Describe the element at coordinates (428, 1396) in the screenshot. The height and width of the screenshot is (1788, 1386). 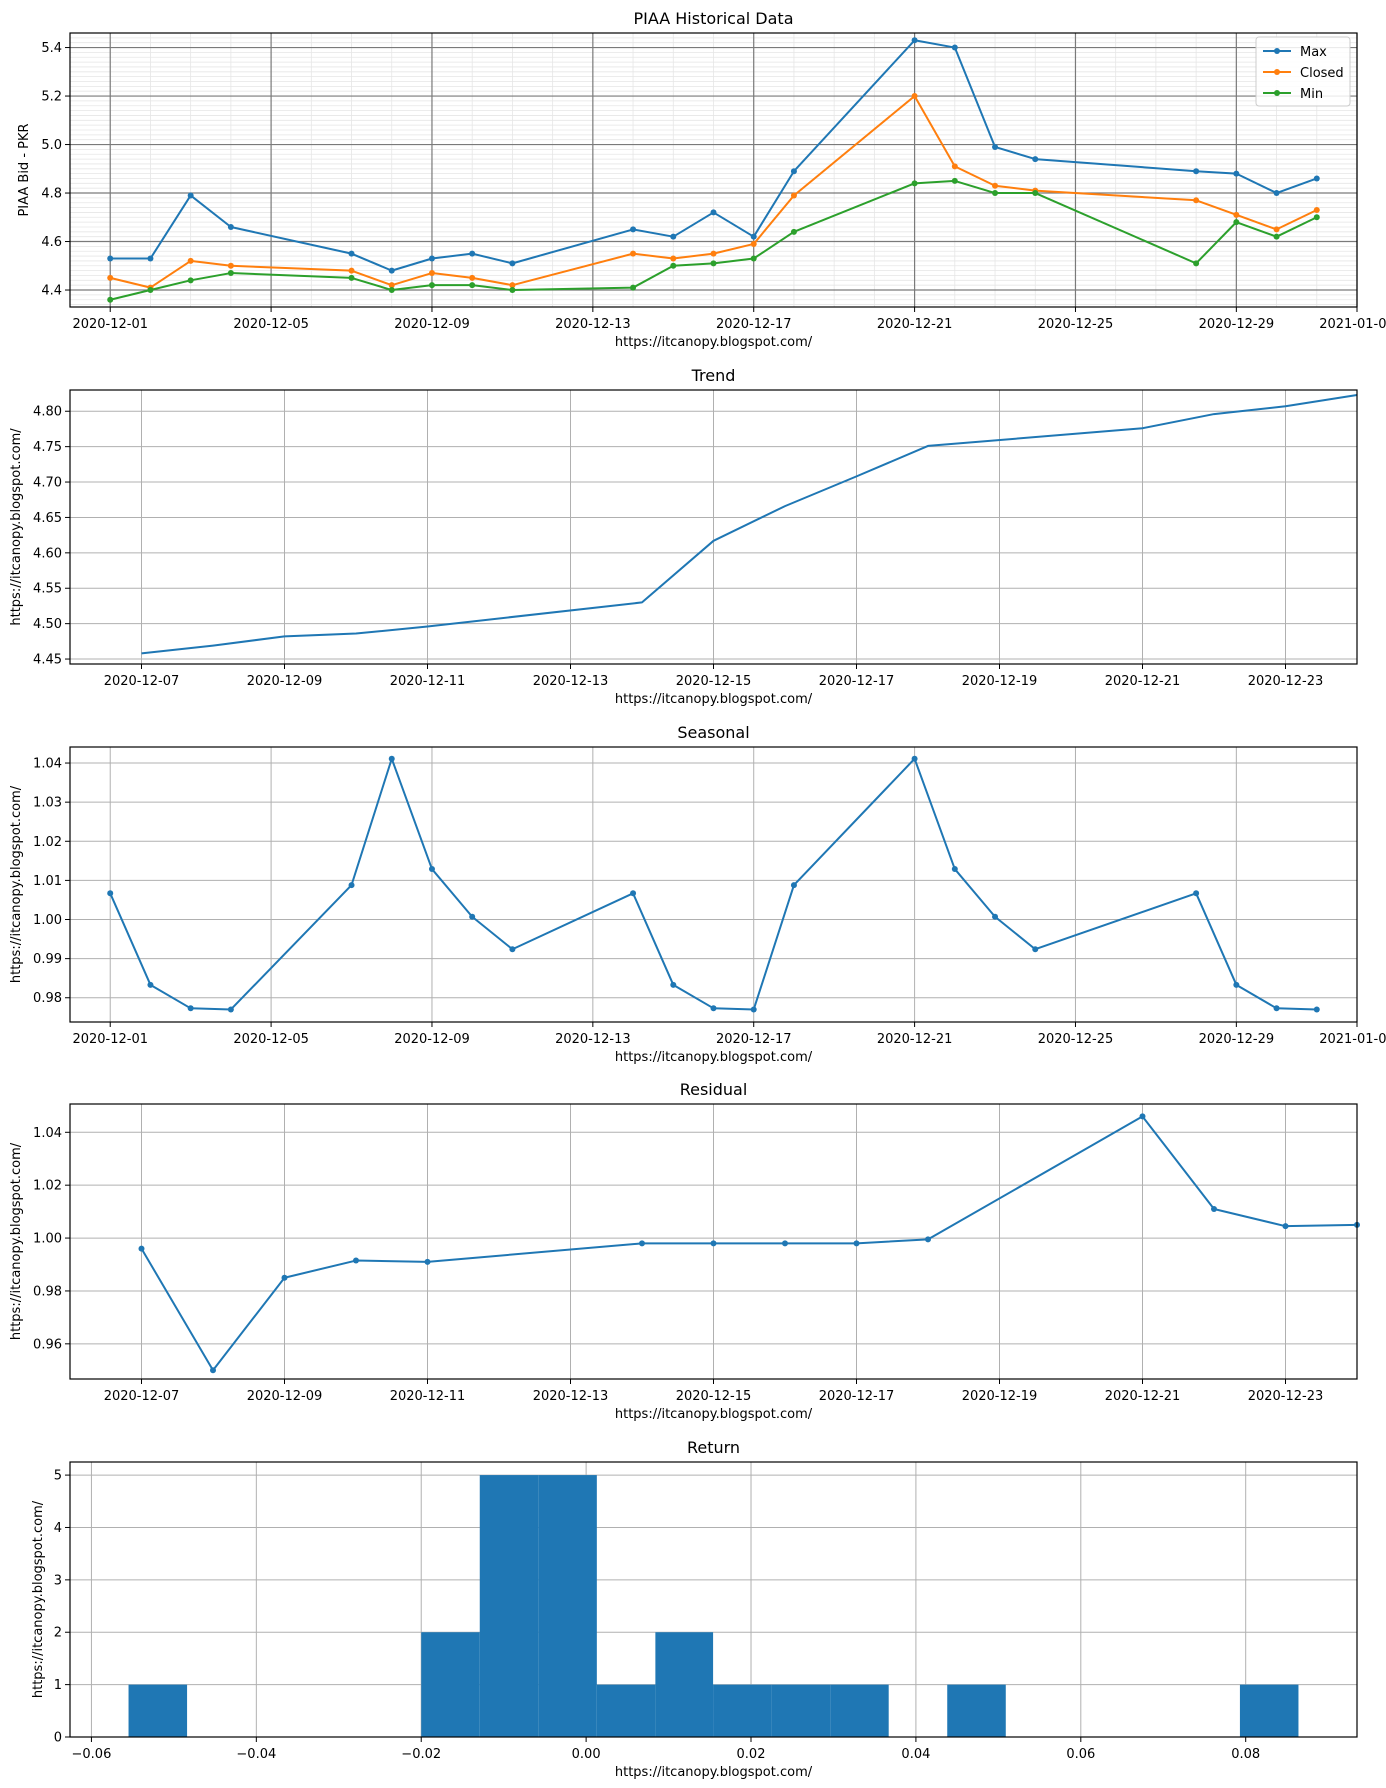
I see `x-tick-label: 2020-12-11` at that location.